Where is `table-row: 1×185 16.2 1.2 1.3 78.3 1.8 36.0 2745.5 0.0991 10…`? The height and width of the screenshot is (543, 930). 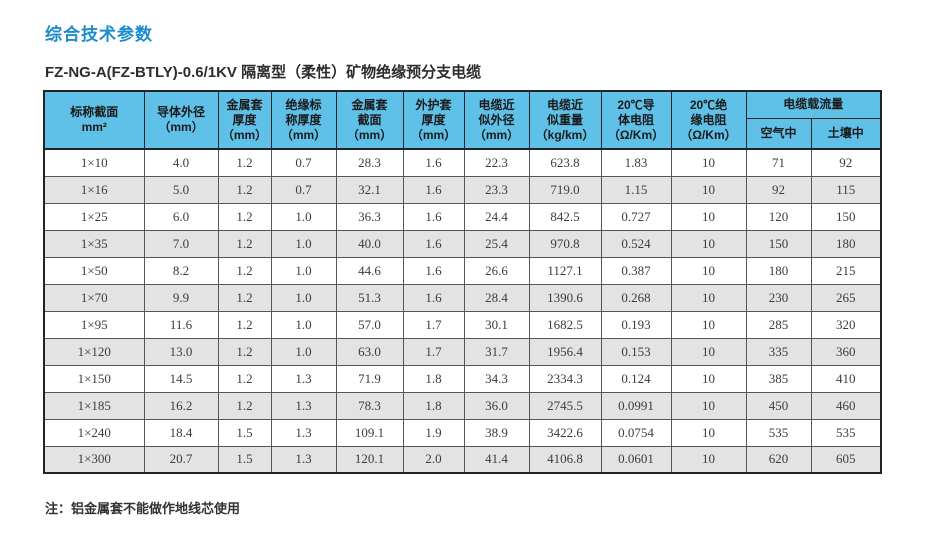
table-row: 1×185 16.2 1.2 1.3 78.3 1.8 36.0 2745.5 0.0991 10… is located at coordinates (462, 405).